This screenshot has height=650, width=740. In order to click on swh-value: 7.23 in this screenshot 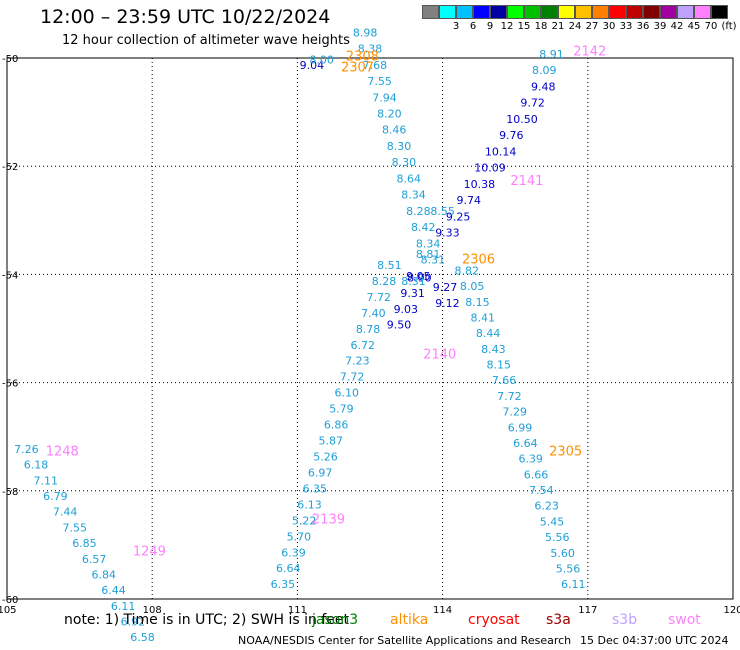, I will do `click(357, 361)`.